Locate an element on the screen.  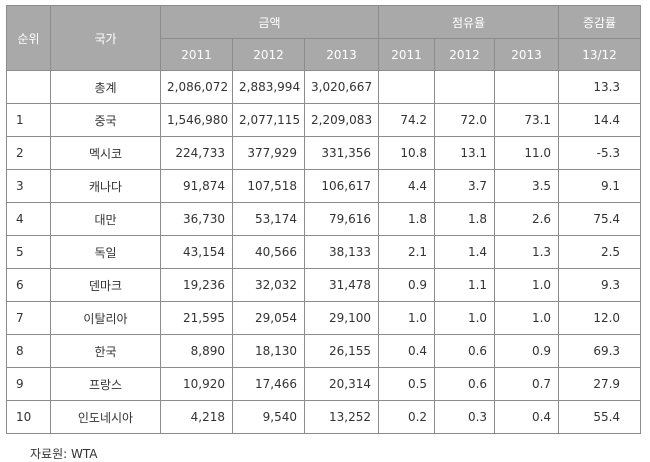
cell-amount-2012: 53,174 is located at coordinates (268, 219).